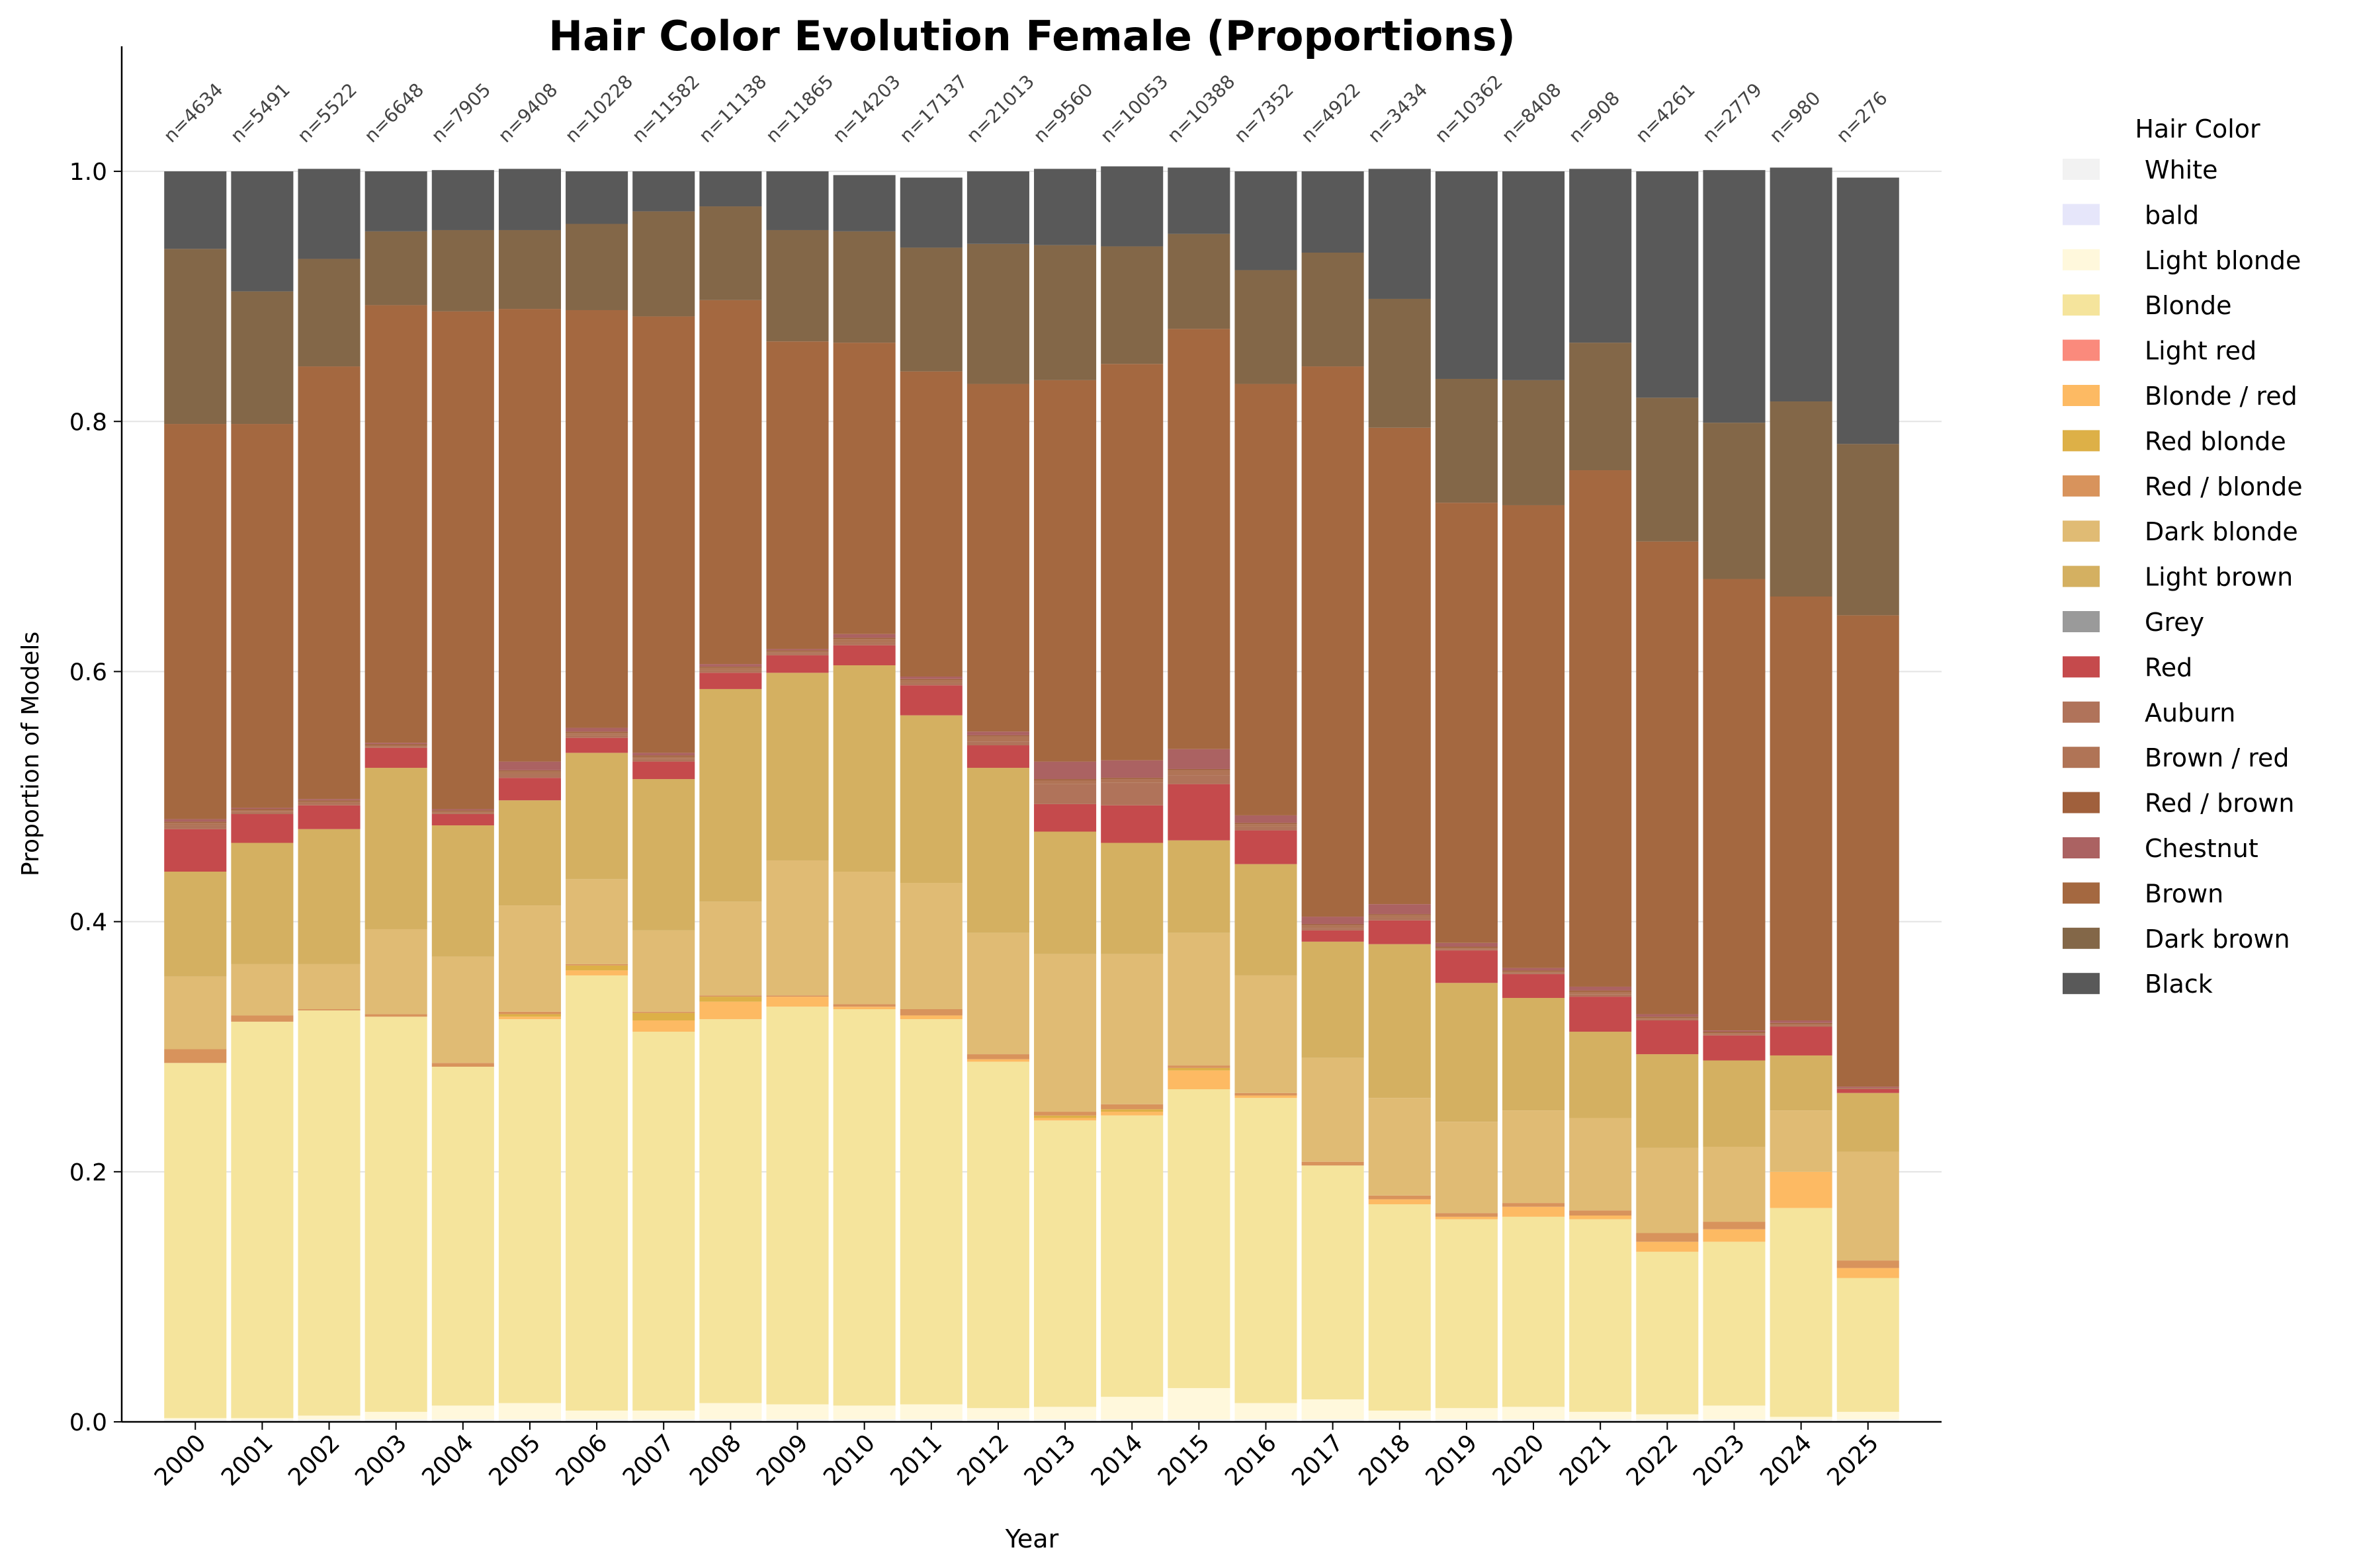 The image size is (2359, 1568). Describe the element at coordinates (1532, 113) in the screenshot. I see `count-label: n=8408` at that location.